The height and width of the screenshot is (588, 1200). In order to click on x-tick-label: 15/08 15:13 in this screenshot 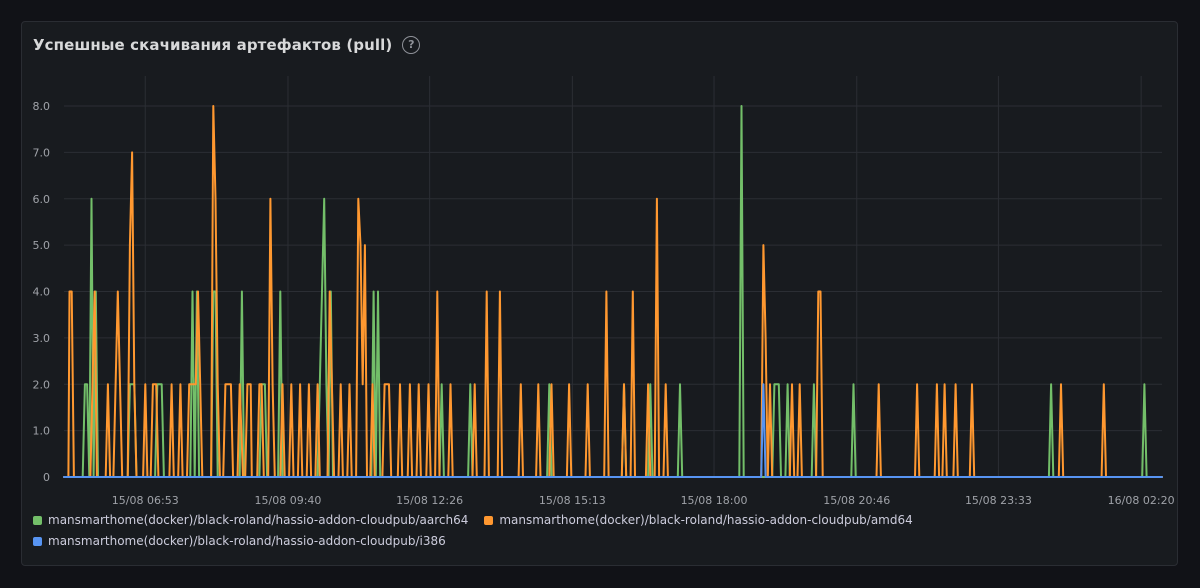, I will do `click(572, 500)`.